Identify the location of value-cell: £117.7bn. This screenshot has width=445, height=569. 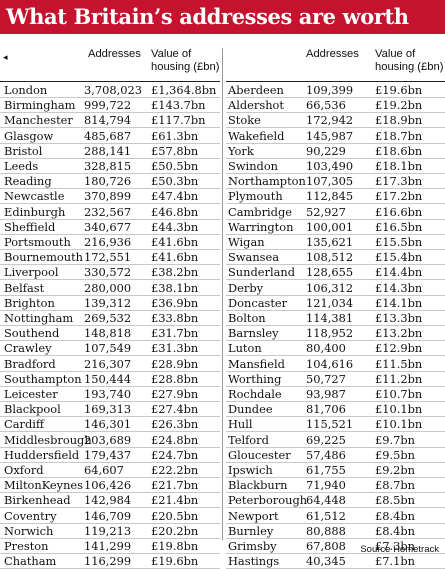
(178, 120).